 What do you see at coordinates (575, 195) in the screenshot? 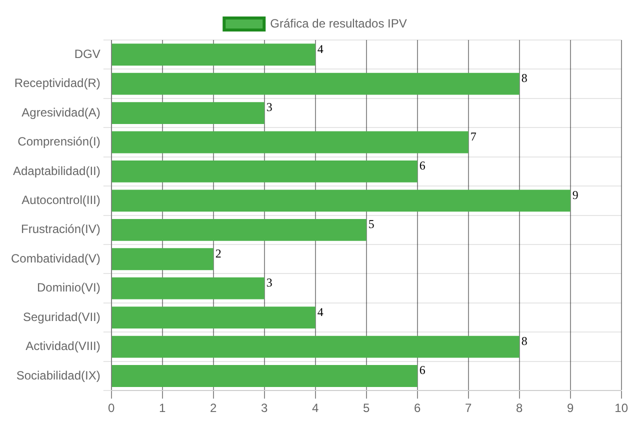
I see `data-label: 9` at bounding box center [575, 195].